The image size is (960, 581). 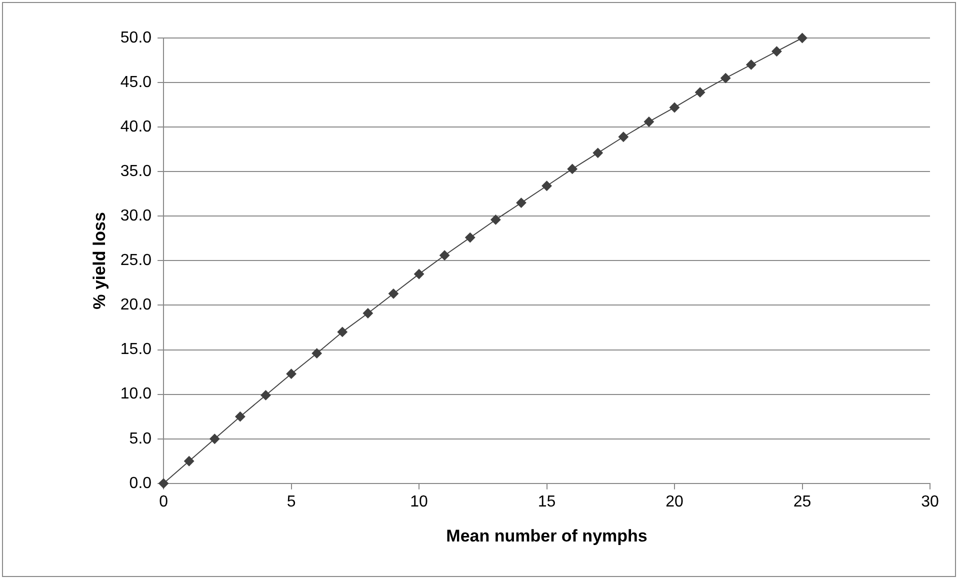 What do you see at coordinates (136, 82) in the screenshot?
I see `y-tick-label: 45.0` at bounding box center [136, 82].